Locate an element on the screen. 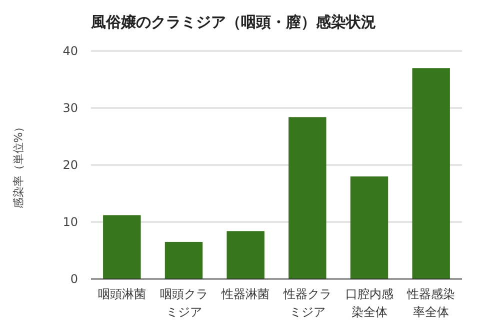 Image resolution: width=497 pixels, height=323 pixels. y-tick-label: 20 is located at coordinates (70, 165).